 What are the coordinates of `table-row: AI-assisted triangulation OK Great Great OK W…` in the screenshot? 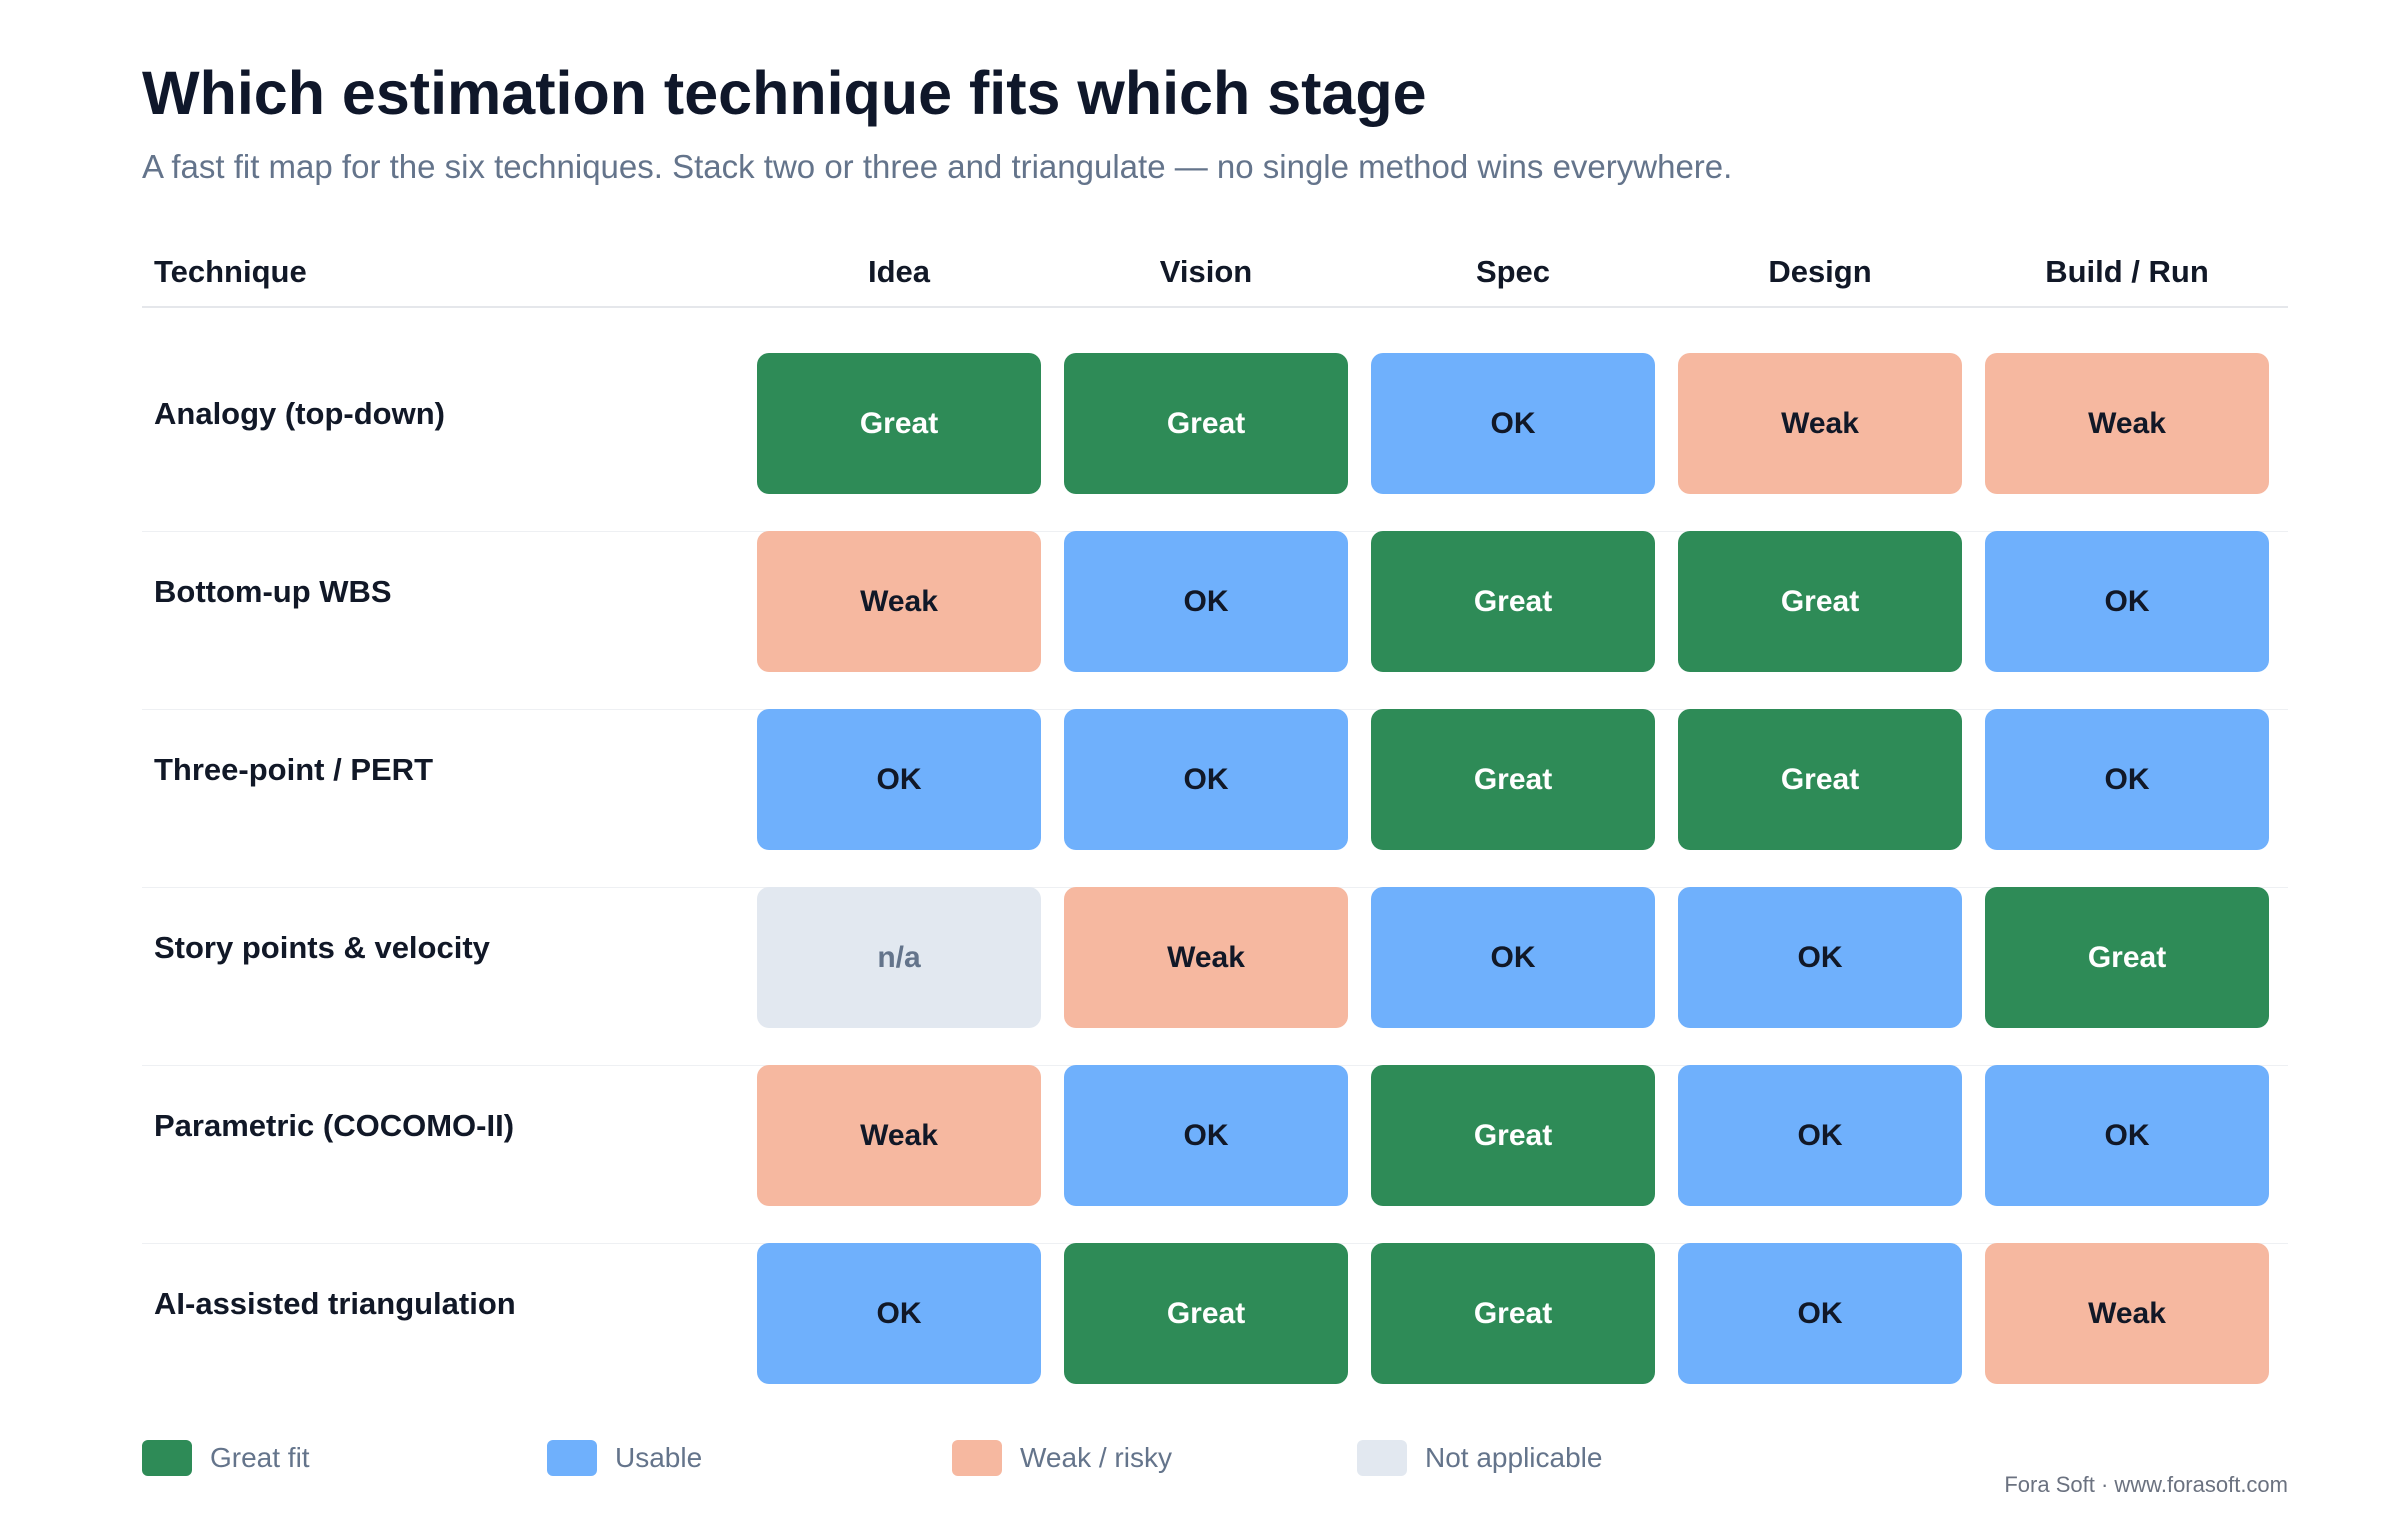 It's located at (1215, 1332).